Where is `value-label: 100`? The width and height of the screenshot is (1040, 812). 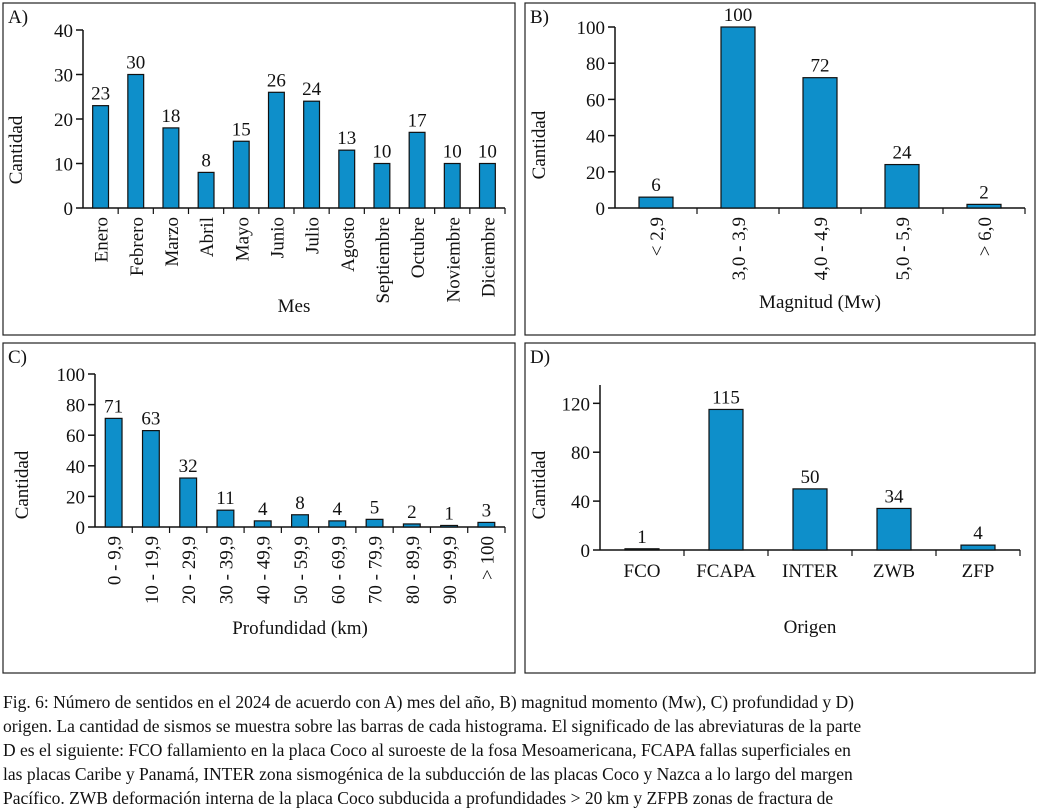
value-label: 100 is located at coordinates (738, 15).